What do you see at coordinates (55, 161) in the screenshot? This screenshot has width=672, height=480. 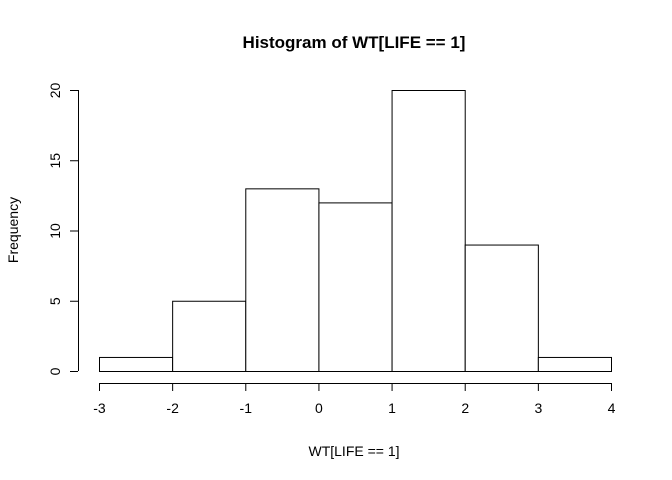 I see `y-tick-label: 15` at bounding box center [55, 161].